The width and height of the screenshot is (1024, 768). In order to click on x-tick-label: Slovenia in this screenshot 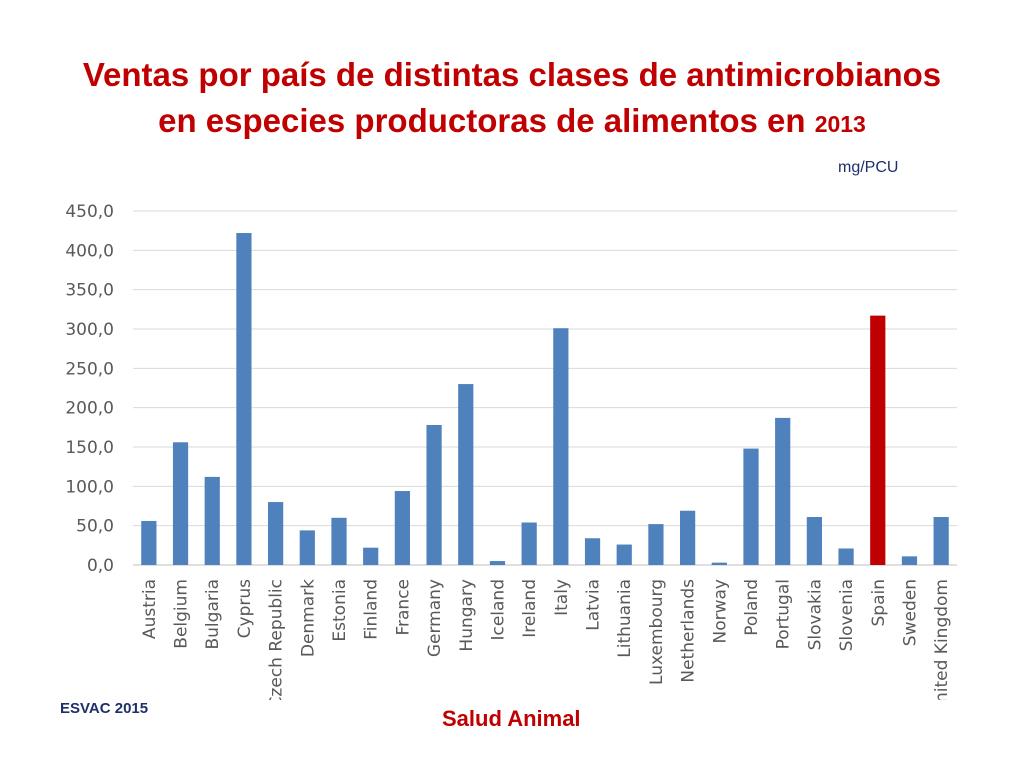, I will do `click(847, 615)`.